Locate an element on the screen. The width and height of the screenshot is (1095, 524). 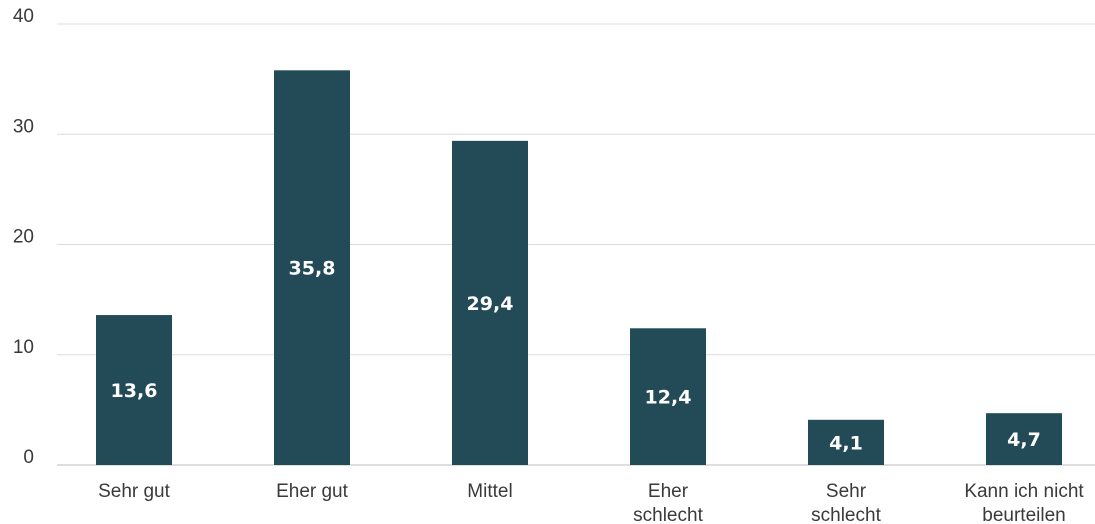
y-tick-label: 20 is located at coordinates (23, 237).